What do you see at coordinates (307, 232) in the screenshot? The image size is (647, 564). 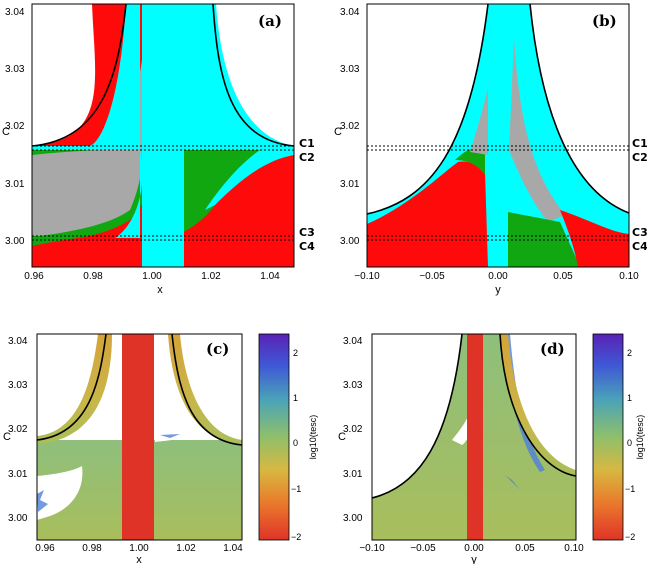 I see `panel-a-c3-label: C3` at bounding box center [307, 232].